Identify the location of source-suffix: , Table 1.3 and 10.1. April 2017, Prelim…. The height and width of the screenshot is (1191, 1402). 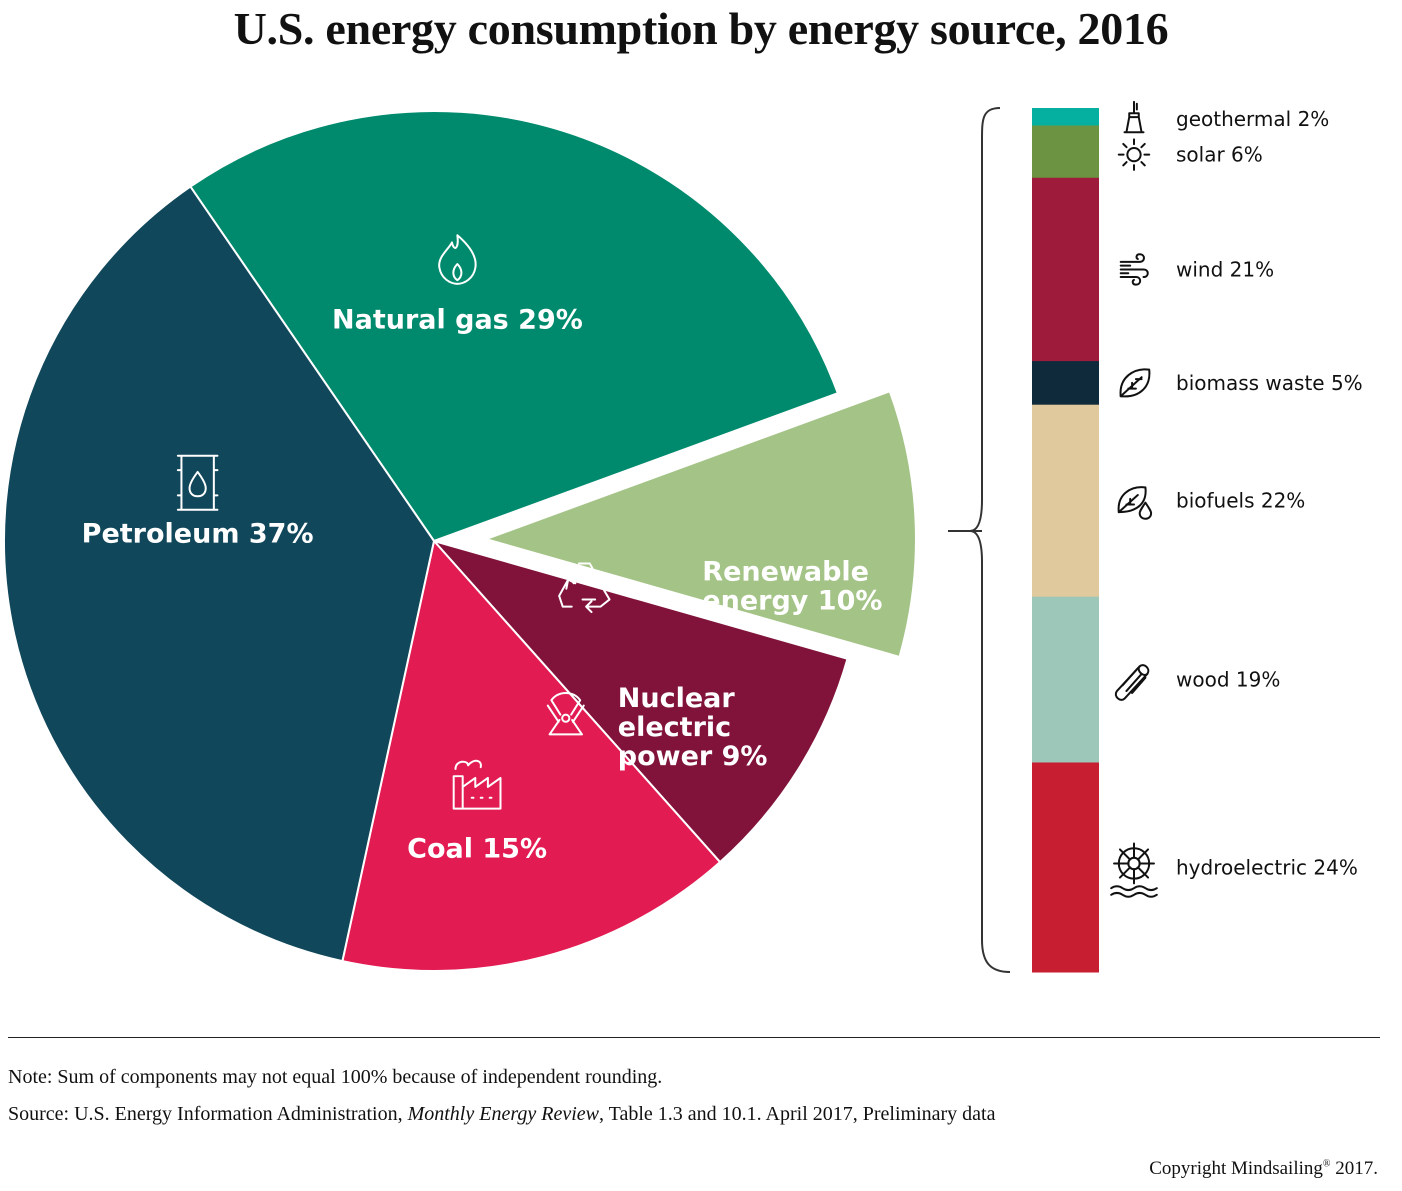
(797, 1114).